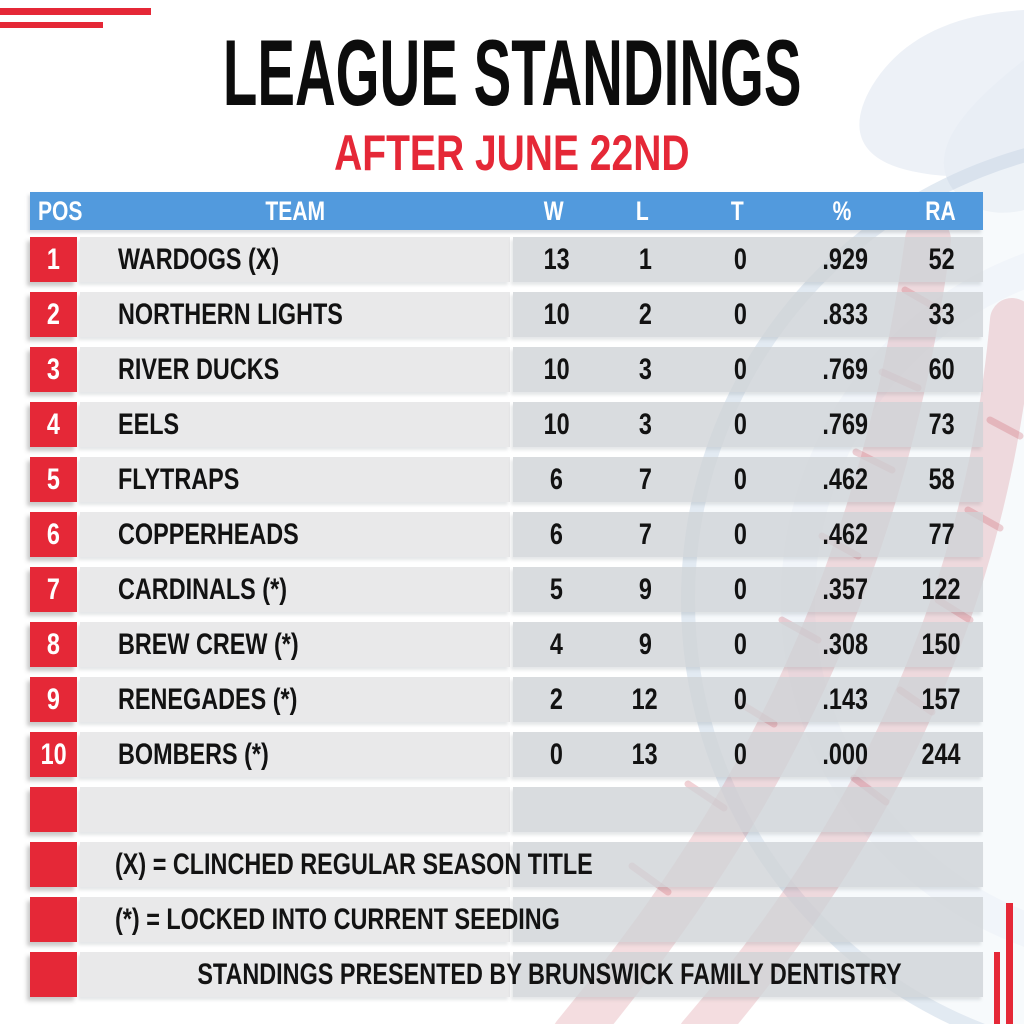 This screenshot has height=1024, width=1024. I want to click on pct-cell: .143, so click(845, 700).